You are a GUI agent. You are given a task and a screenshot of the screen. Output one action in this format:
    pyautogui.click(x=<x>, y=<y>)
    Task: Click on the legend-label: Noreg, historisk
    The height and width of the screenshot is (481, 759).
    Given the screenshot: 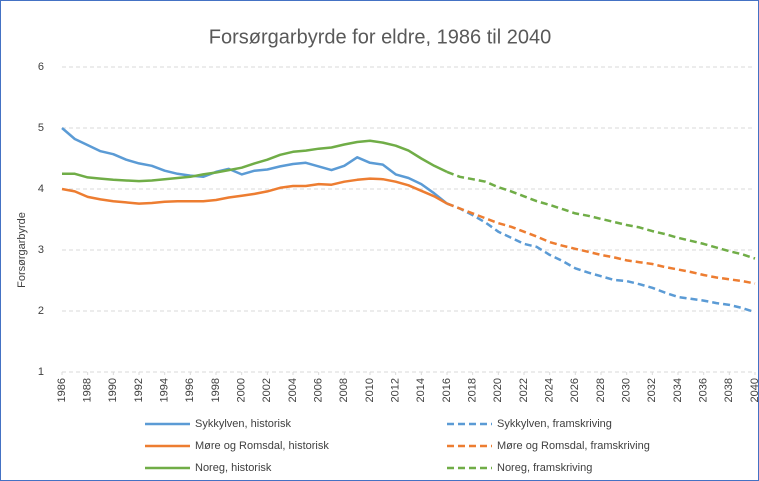 What is the action you would take?
    pyautogui.click(x=233, y=468)
    